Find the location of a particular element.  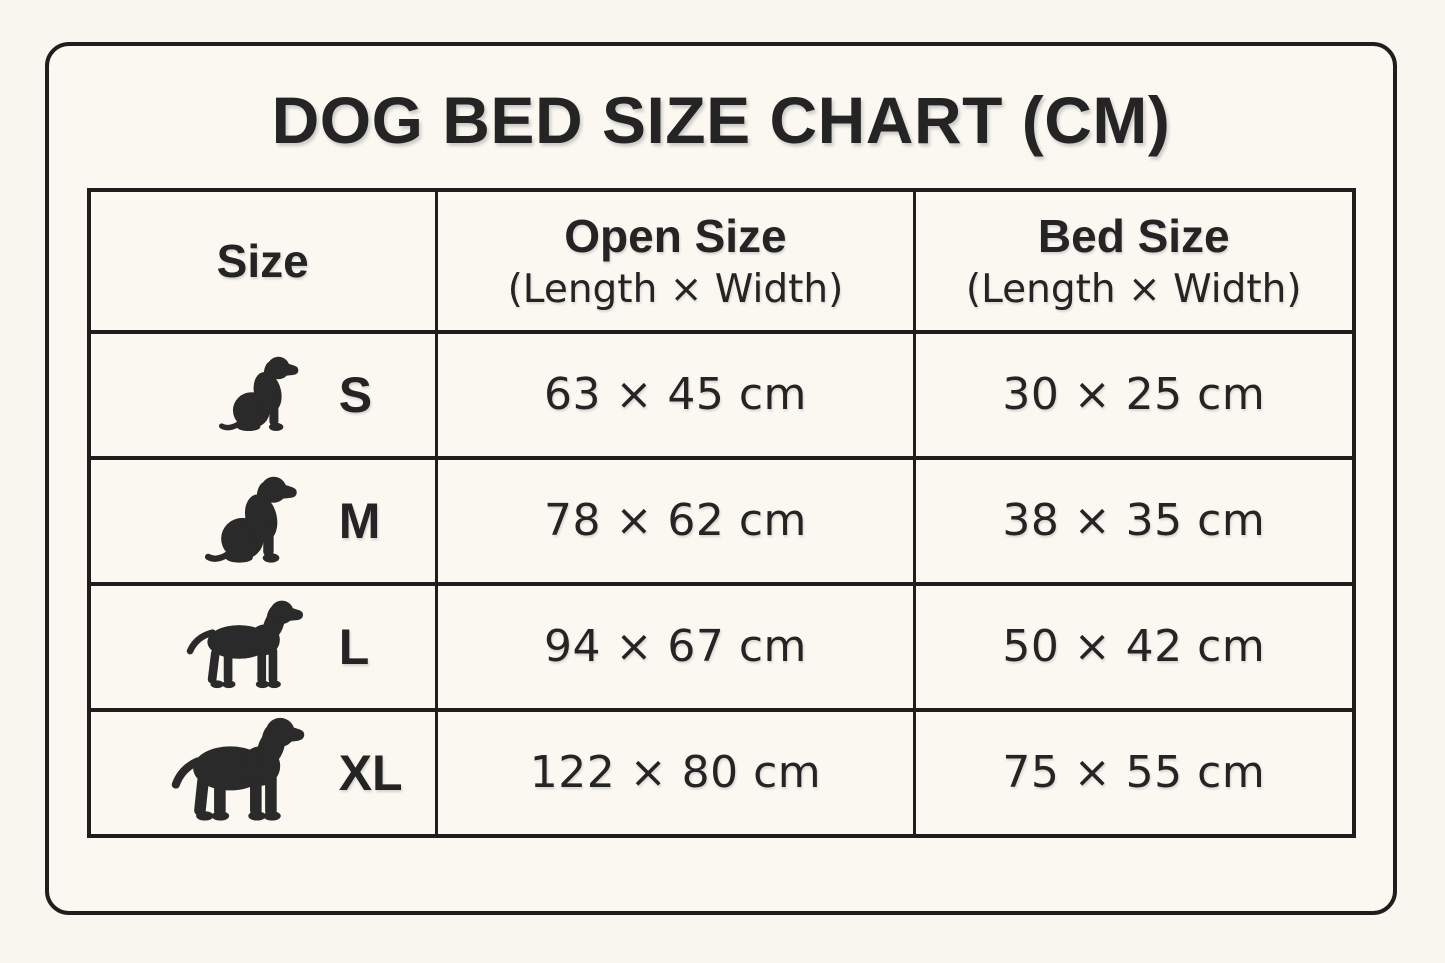

column-header-bed-size: Bed Size (Length × Width) is located at coordinates (1134, 260).